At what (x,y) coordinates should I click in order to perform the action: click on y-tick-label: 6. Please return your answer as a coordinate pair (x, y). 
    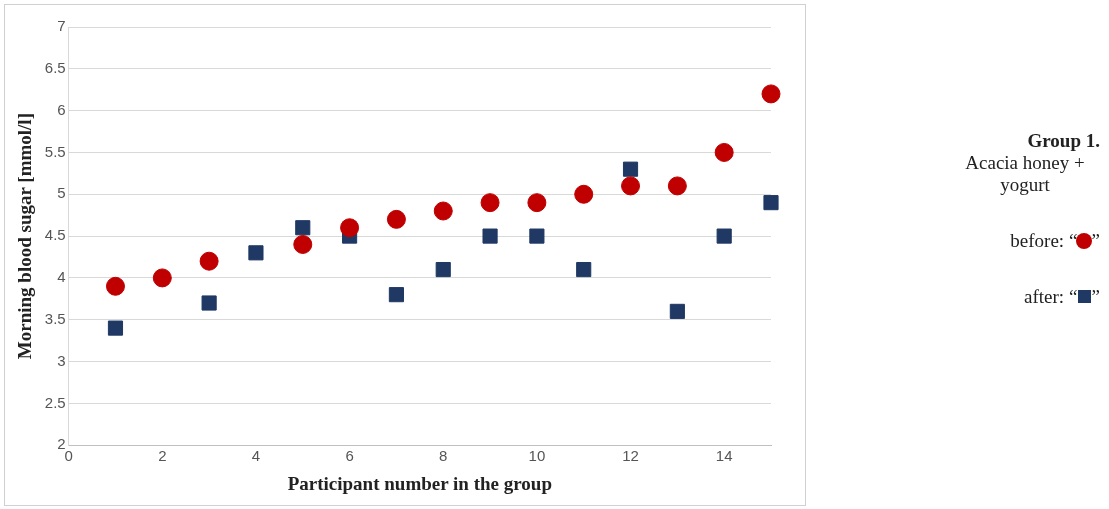
    Looking at the image, I should click on (61, 109).